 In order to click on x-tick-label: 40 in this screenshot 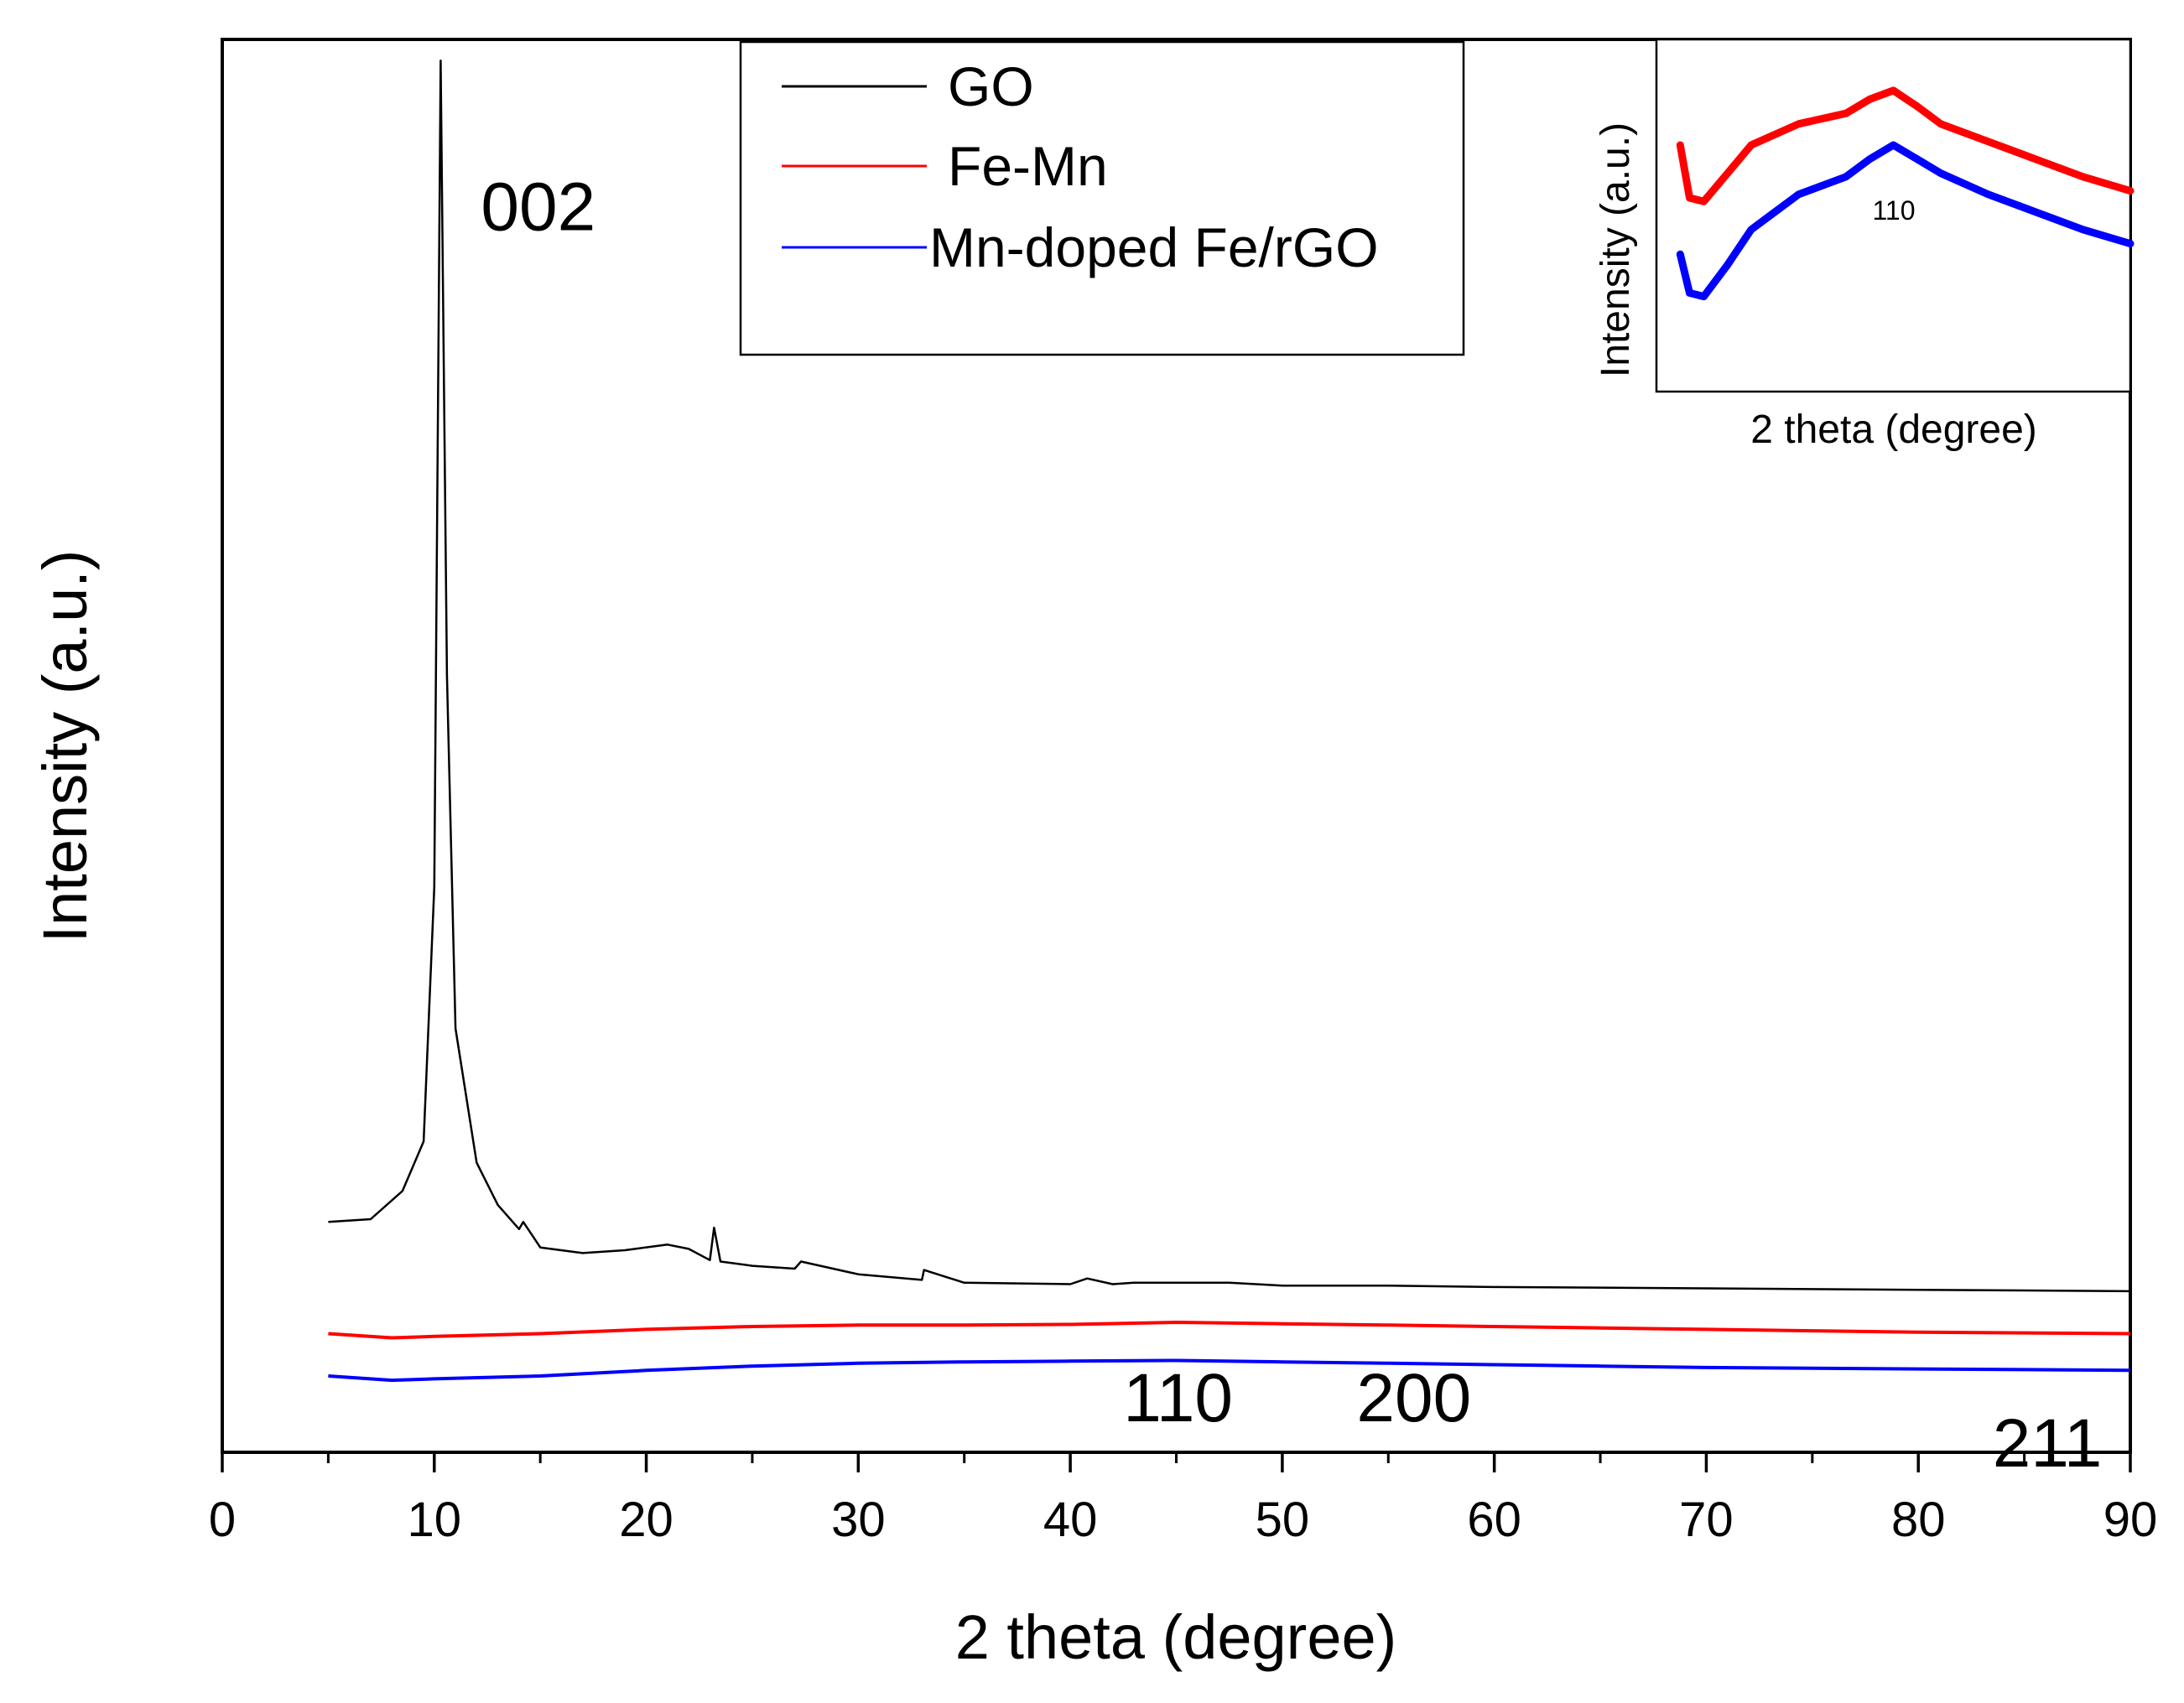, I will do `click(1070, 1520)`.